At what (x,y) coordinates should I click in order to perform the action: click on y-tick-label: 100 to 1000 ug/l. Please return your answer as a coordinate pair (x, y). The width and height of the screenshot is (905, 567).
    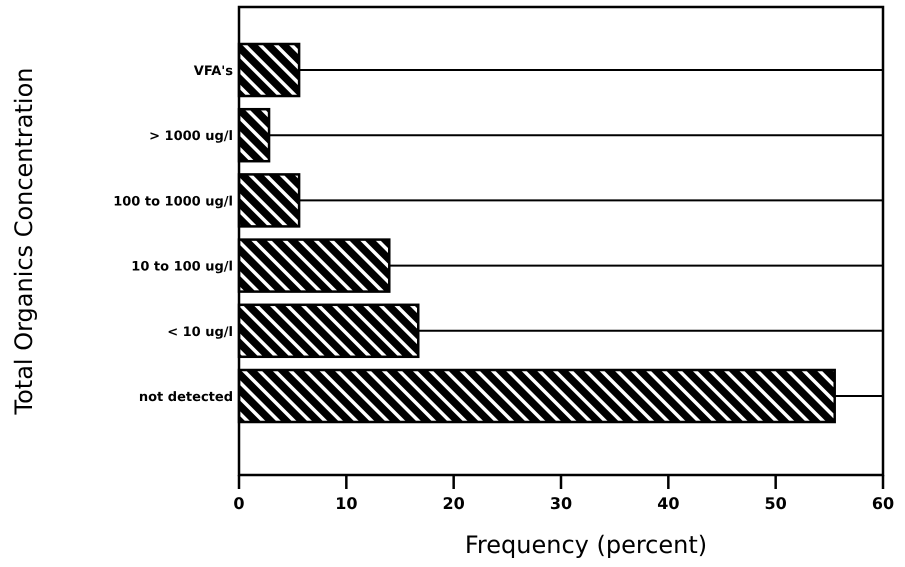
    Looking at the image, I should click on (173, 202).